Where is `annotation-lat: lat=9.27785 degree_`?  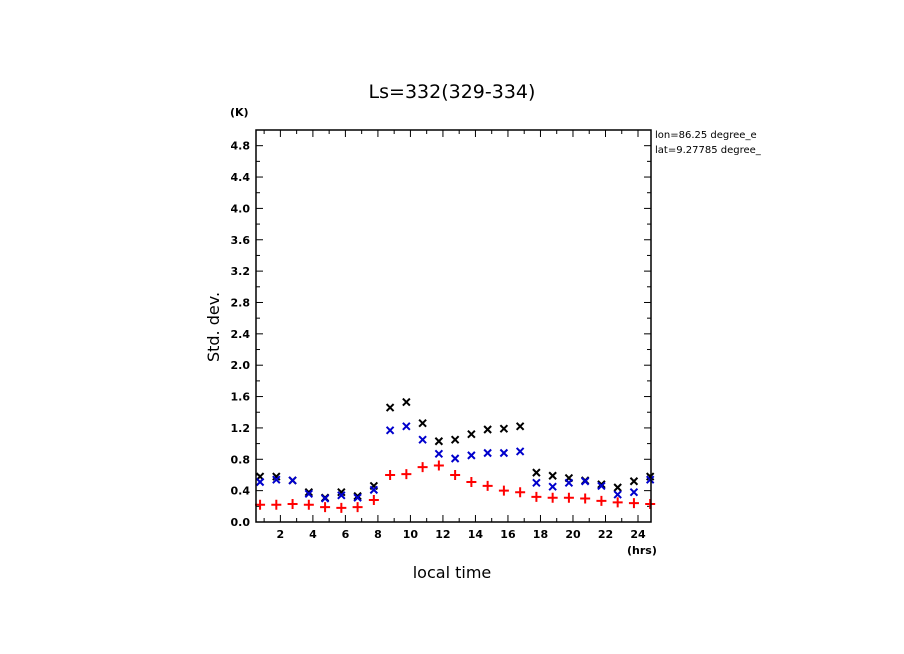 annotation-lat: lat=9.27785 degree_ is located at coordinates (708, 150).